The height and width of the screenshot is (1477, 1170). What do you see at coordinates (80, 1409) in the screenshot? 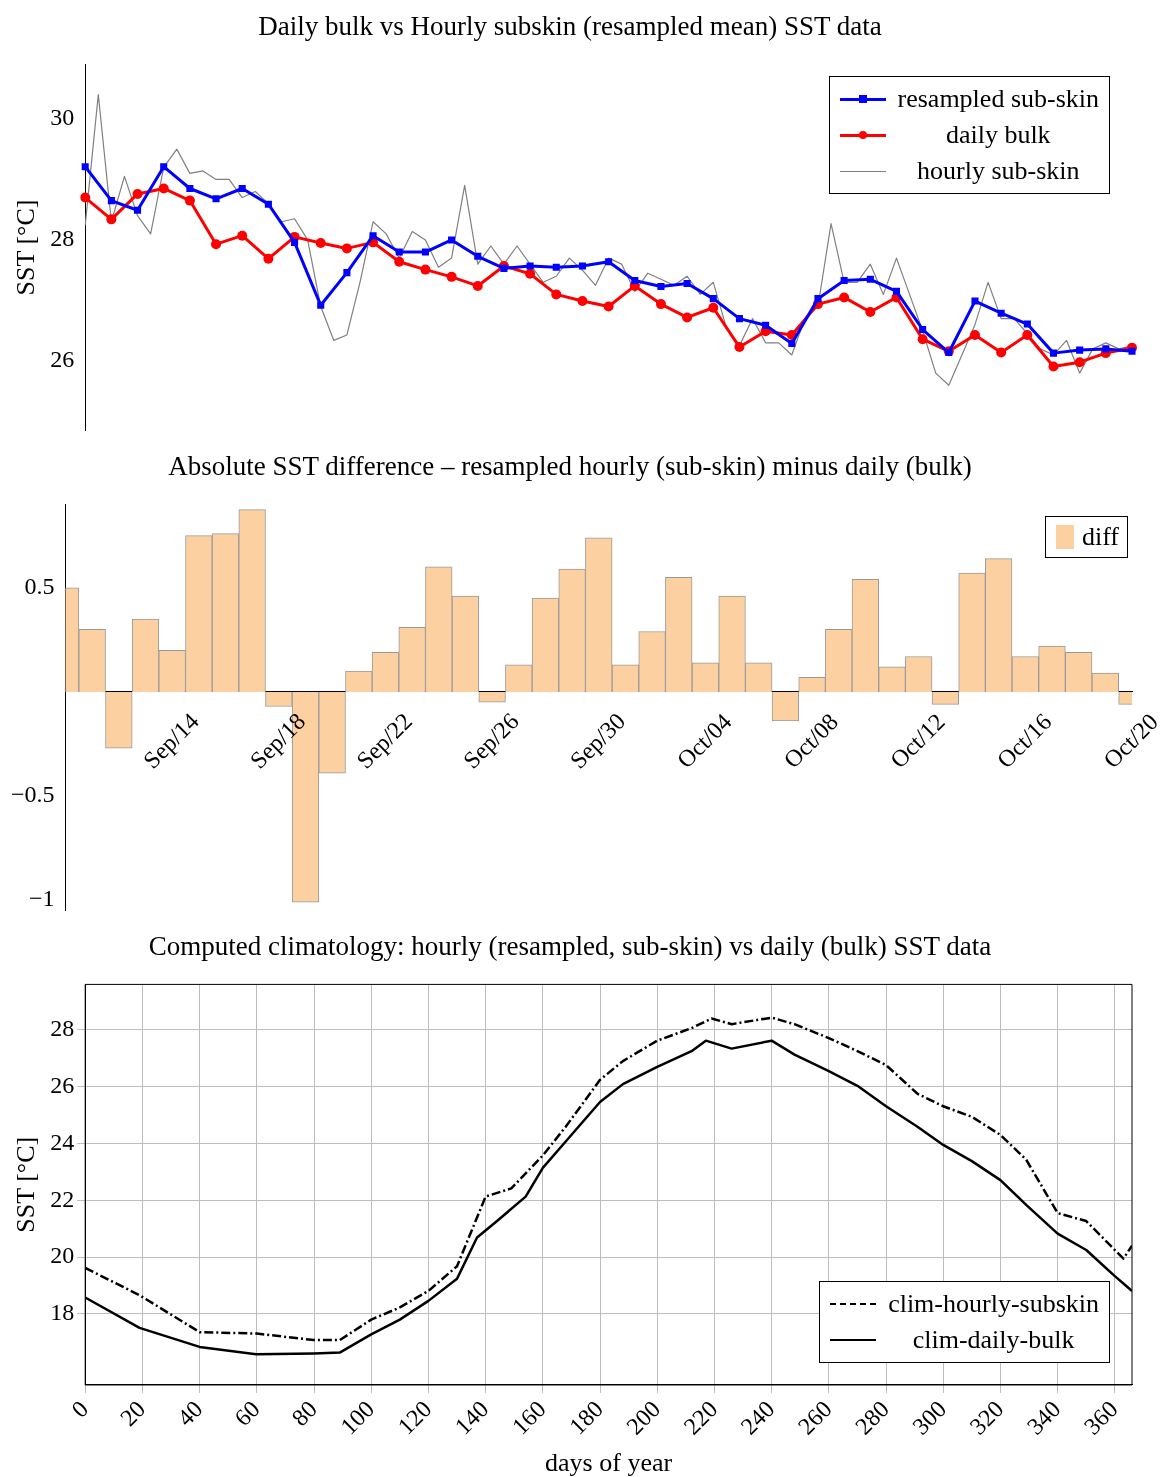
I see `x-tick-label: 0` at bounding box center [80, 1409].